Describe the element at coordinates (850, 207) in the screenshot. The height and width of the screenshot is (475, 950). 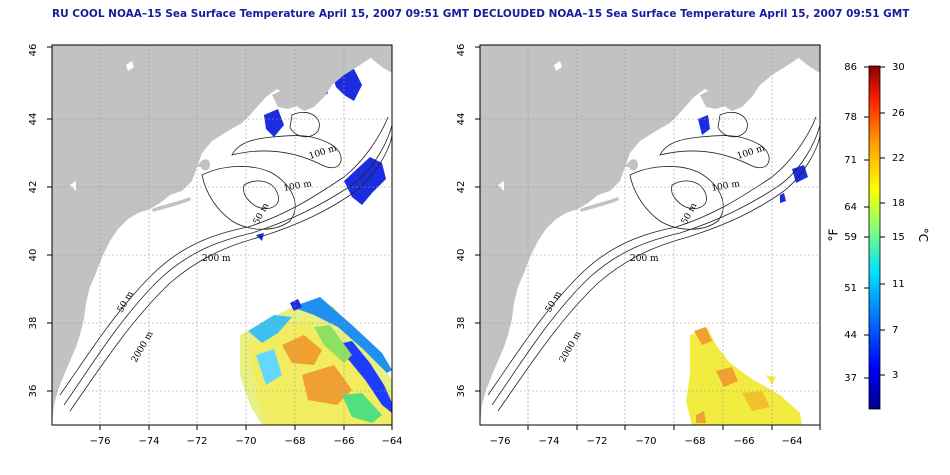
I see `svg-text: 64` at that location.